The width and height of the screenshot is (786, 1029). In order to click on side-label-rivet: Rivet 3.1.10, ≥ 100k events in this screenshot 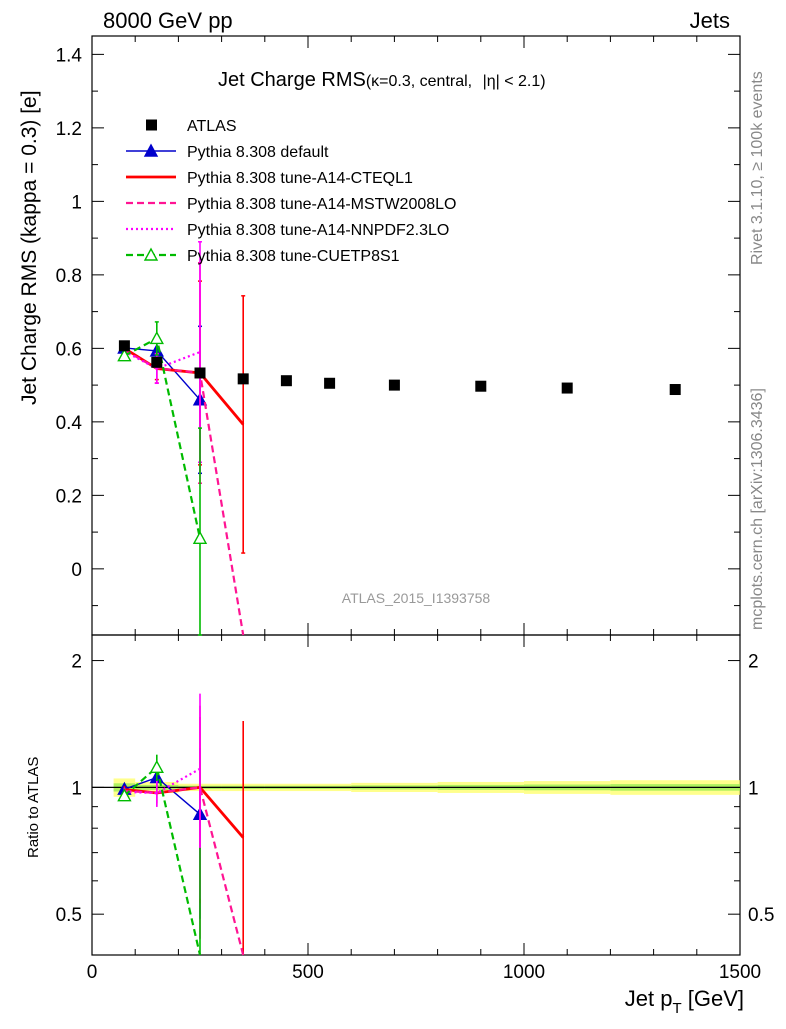, I will do `click(757, 168)`.